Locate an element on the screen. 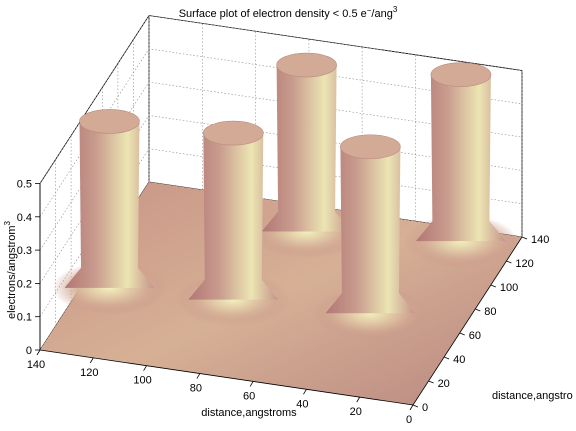 This screenshot has width=576, height=431. x-tick-label: 0 is located at coordinates (409, 420).